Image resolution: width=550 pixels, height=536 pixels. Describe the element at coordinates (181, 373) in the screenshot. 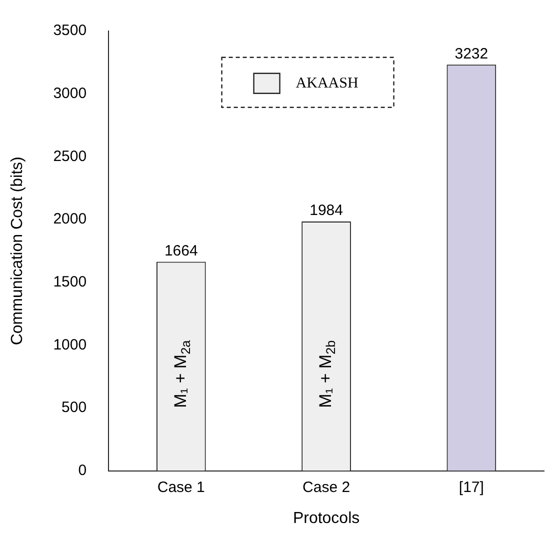

I see `annotation: M₁ + M2a` at that location.